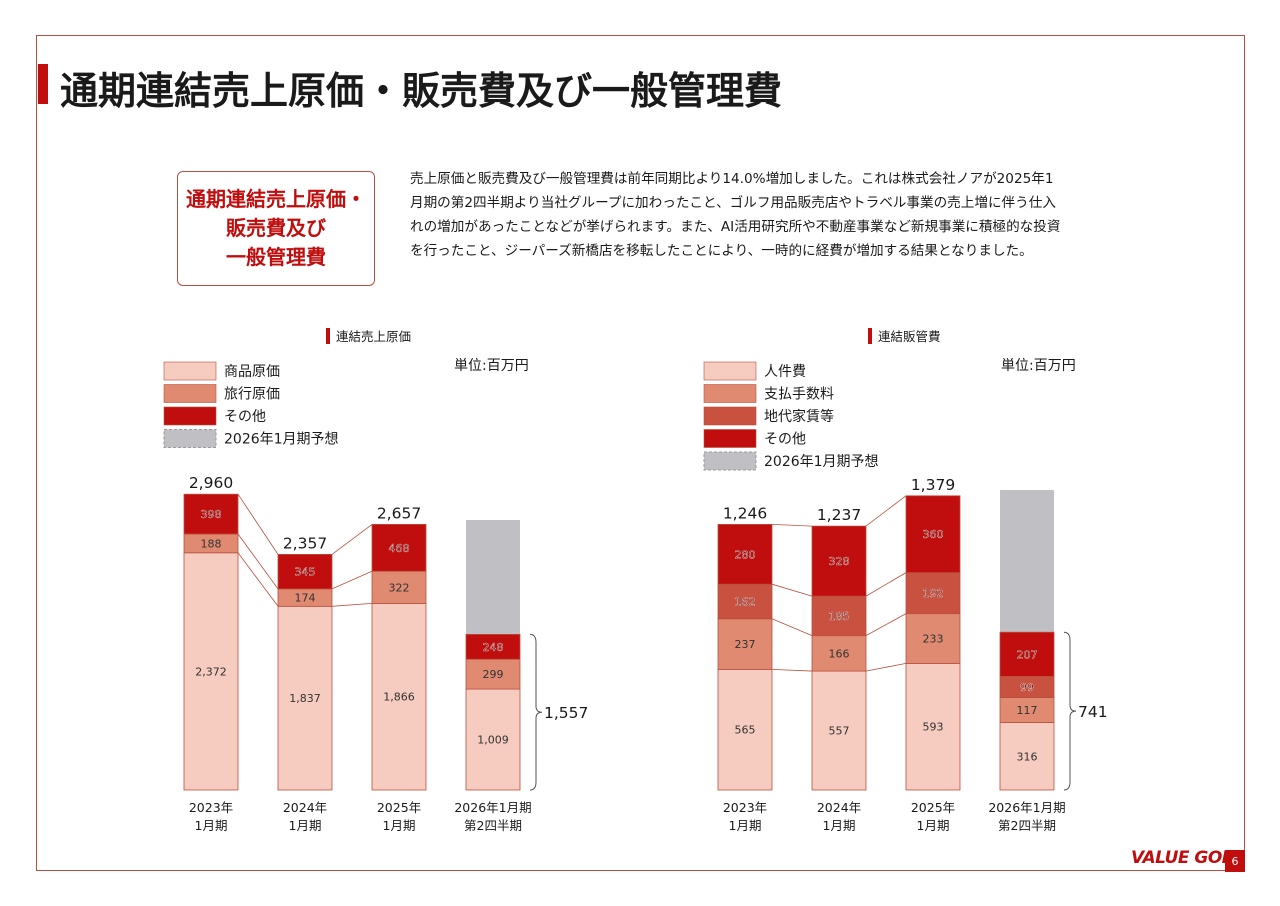 The image size is (1280, 906). Describe the element at coordinates (799, 416) in the screenshot. I see `legend-label: 地代家賃等` at that location.